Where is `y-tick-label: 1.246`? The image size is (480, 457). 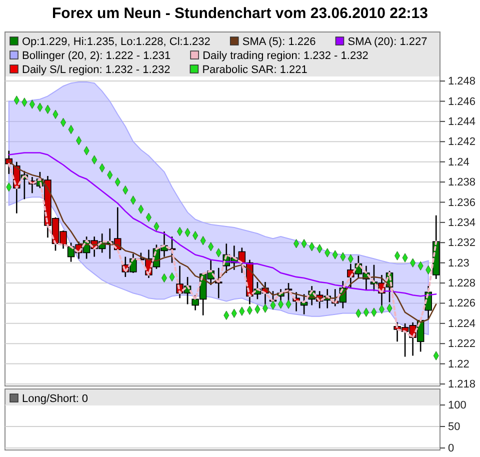
y-tick-label: 1.246 is located at coordinates (462, 102).